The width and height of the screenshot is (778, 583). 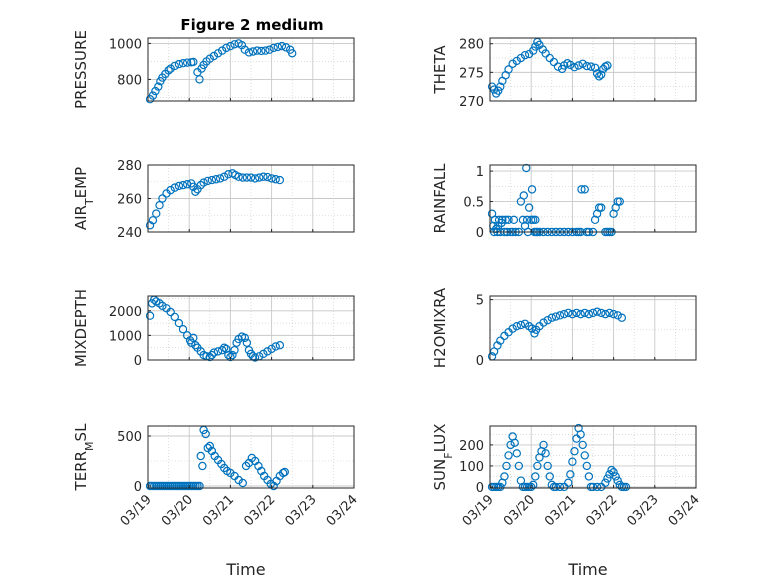 I want to click on x-tick-label: 03/22, so click(x=259, y=510).